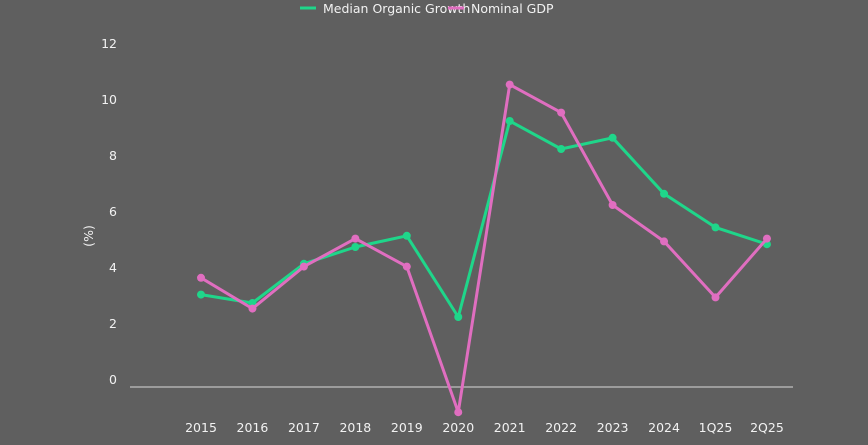 The height and width of the screenshot is (445, 868). Describe the element at coordinates (613, 427) in the screenshot. I see `x-tick-label: 2023` at that location.